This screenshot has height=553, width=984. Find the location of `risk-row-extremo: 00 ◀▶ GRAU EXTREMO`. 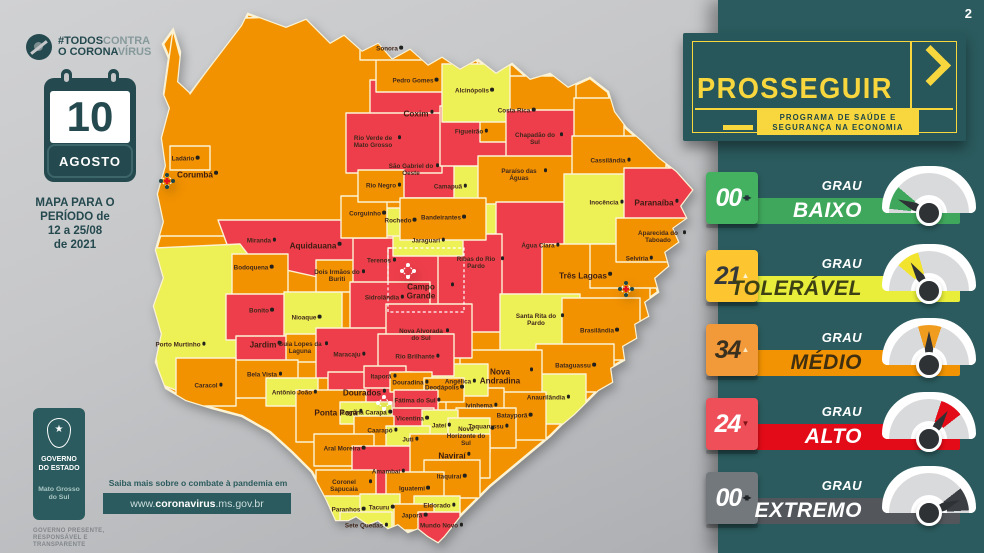

risk-row-extremo: 00 ◀▶ GRAU EXTREMO is located at coordinates (845, 508).